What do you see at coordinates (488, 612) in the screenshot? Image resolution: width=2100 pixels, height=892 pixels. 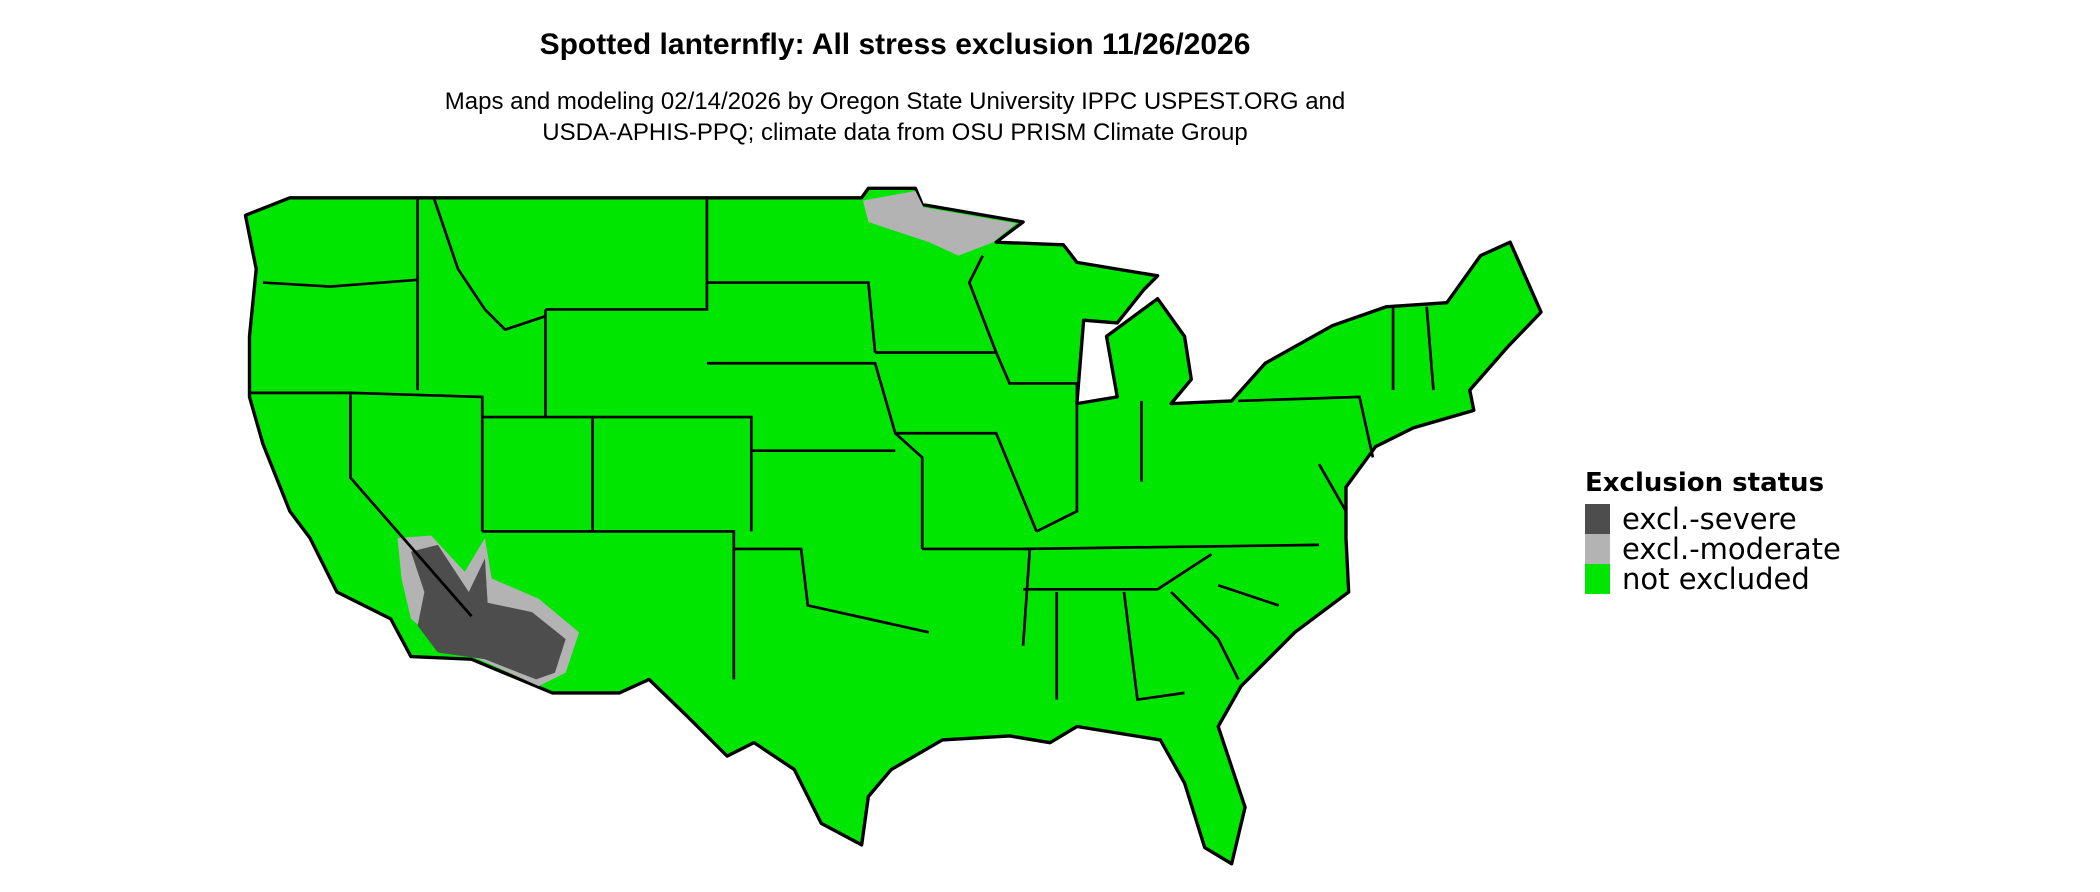 I see `severe-exclusion-southwest` at bounding box center [488, 612].